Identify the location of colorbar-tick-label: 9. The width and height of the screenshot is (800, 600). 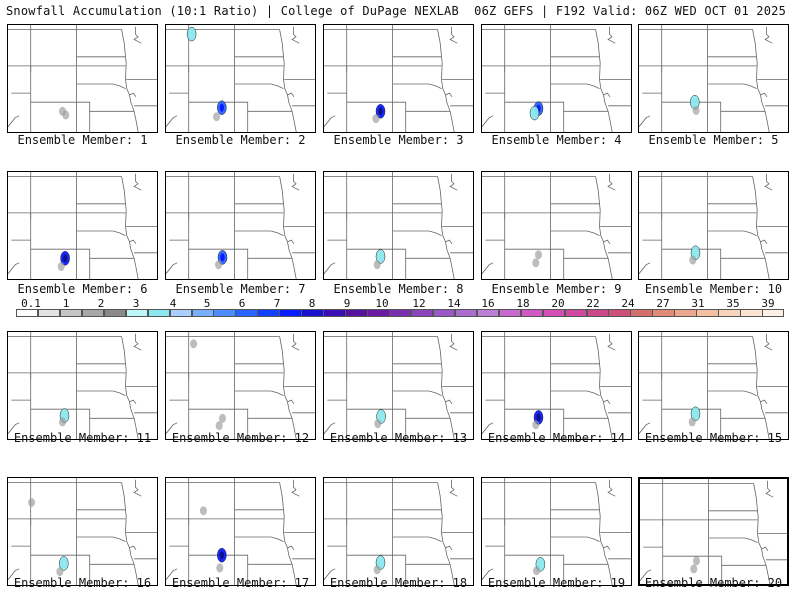
(347, 303).